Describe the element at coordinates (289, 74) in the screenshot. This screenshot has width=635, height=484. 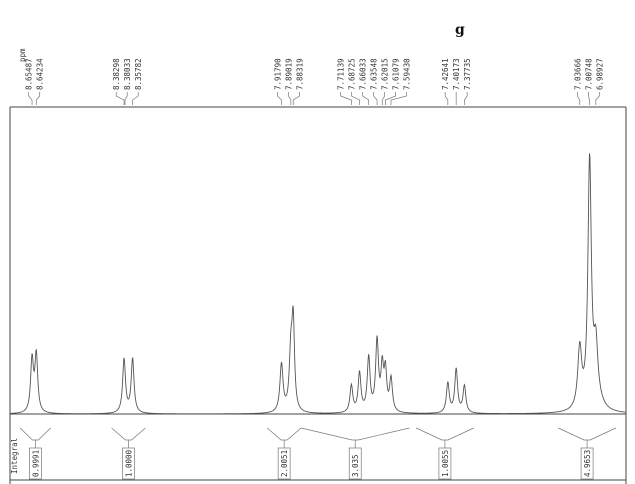
I see `peak-label: 7.89019` at that location.